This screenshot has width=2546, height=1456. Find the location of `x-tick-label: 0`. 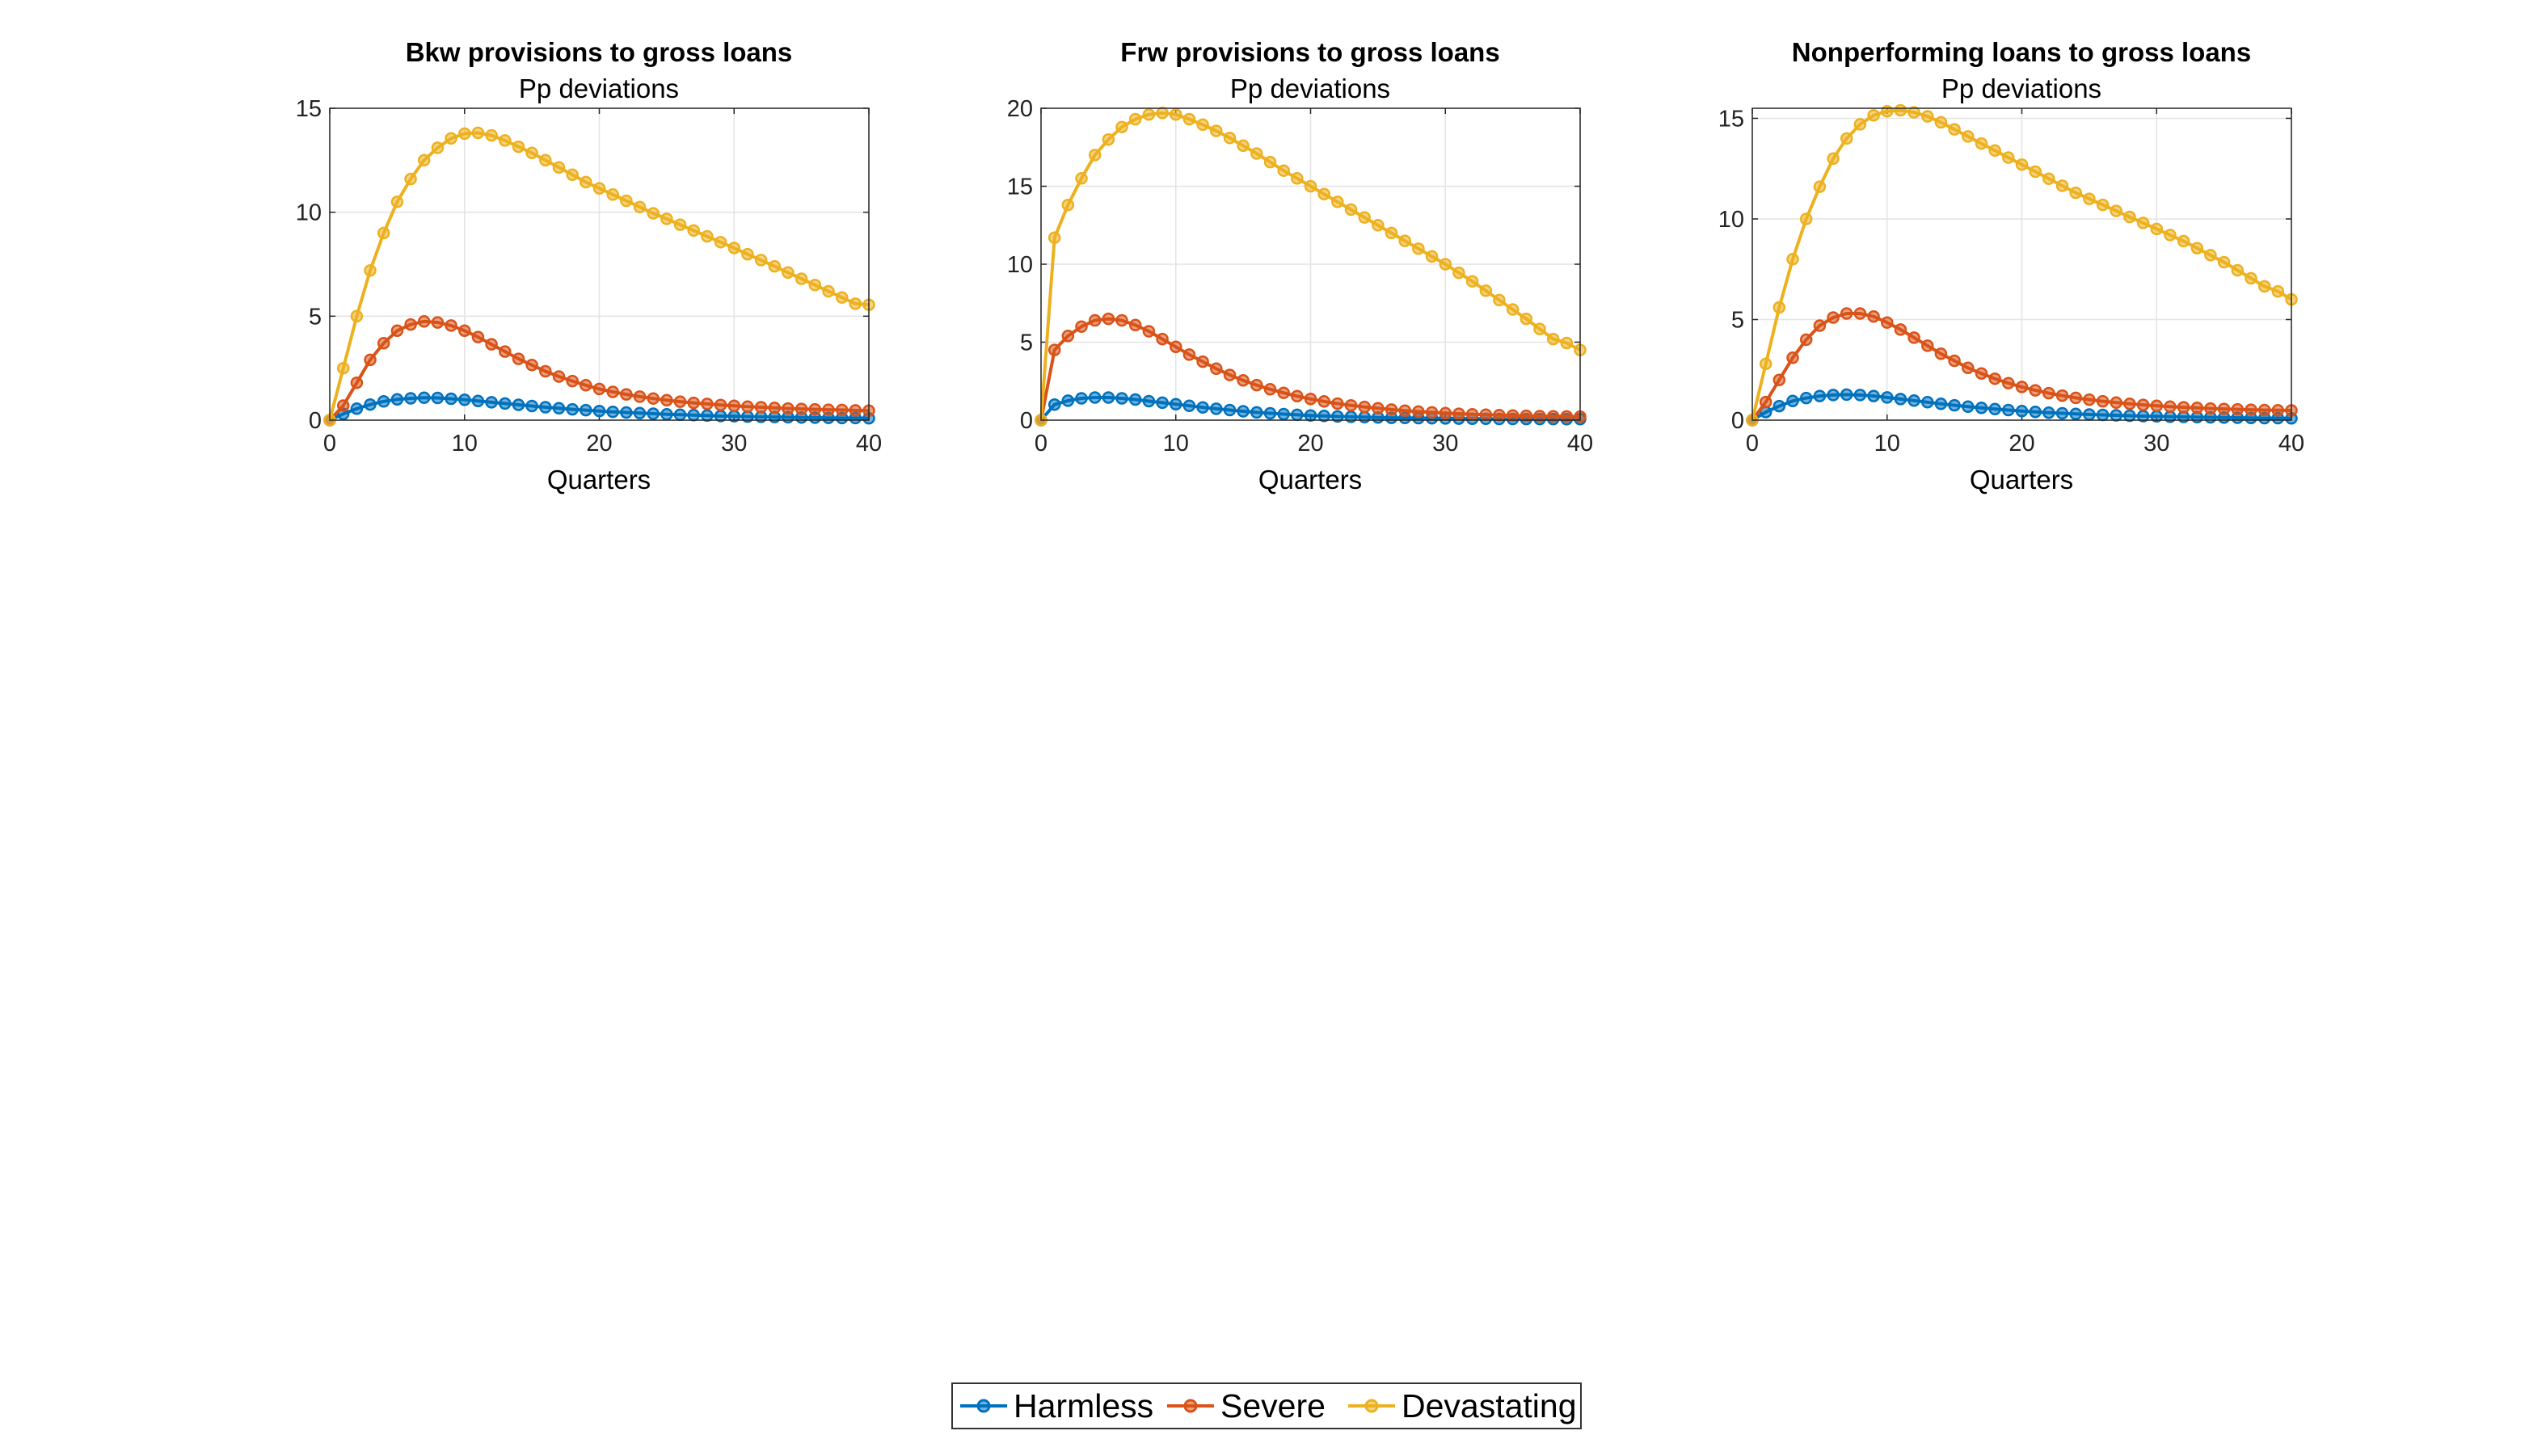

x-tick-label: 0 is located at coordinates (1041, 444).